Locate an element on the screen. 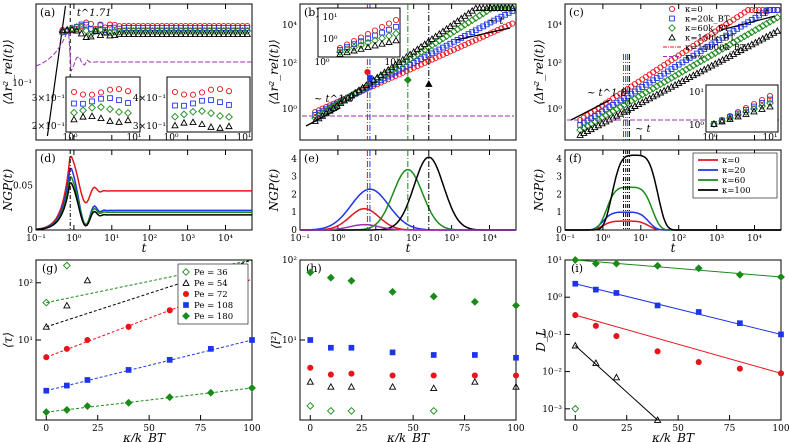  legend-label-f: κ=20 is located at coordinates (733, 171).